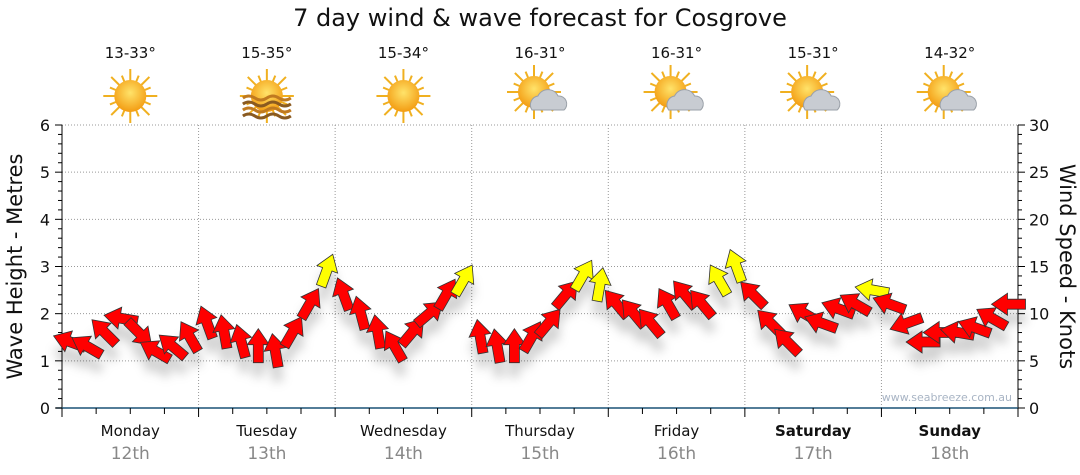 The width and height of the screenshot is (1080, 475). What do you see at coordinates (677, 53) in the screenshot?
I see `day-temperature: 16-31°` at bounding box center [677, 53].